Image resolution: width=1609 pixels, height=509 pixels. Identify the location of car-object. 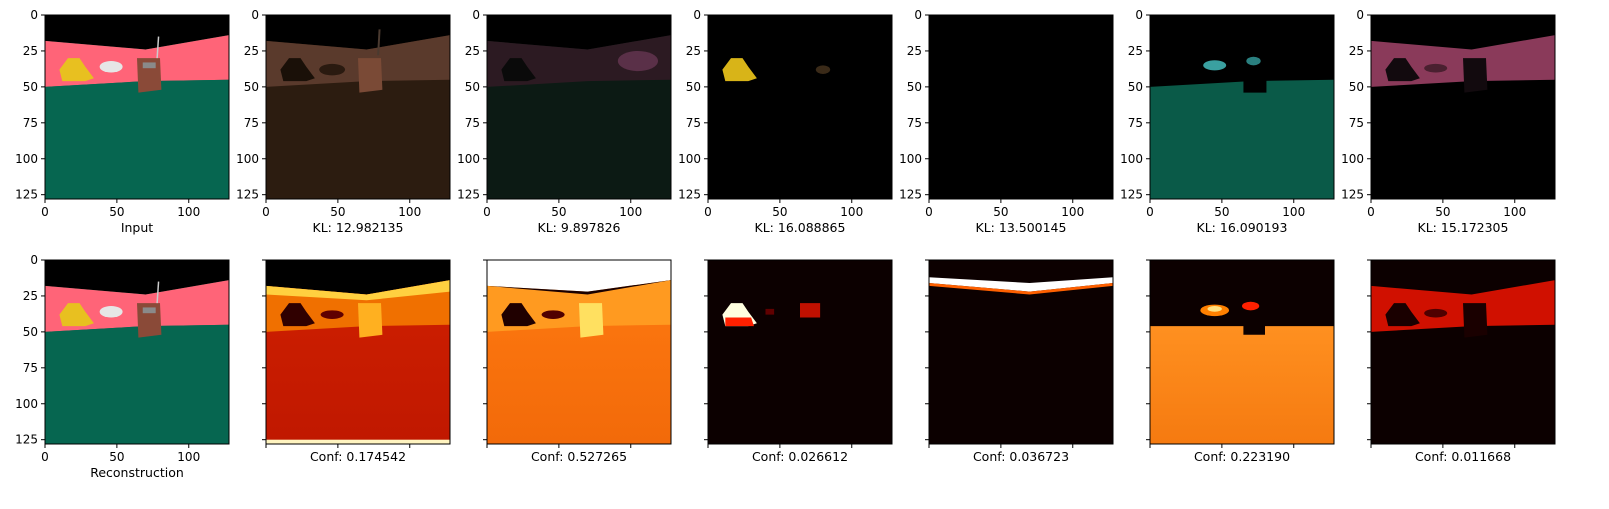
(1215, 65).